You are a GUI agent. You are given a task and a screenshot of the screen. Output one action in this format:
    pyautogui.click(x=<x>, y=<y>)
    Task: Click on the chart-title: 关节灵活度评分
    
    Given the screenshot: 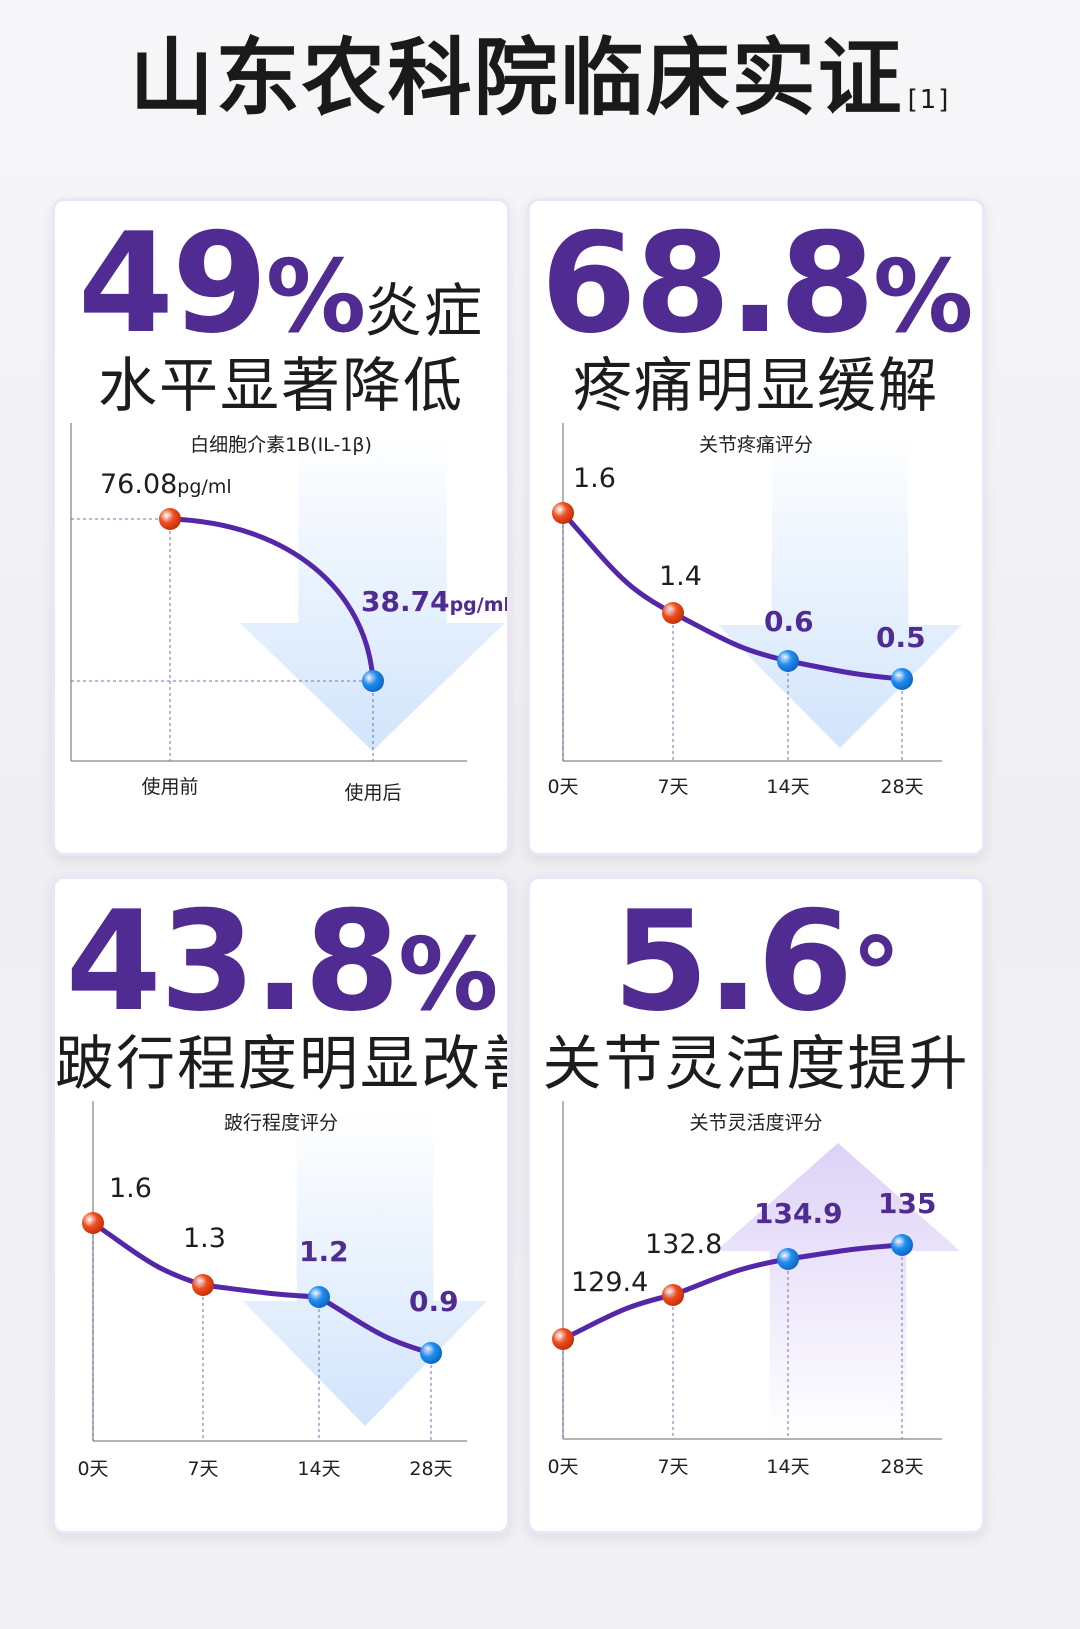 What is the action you would take?
    pyautogui.click(x=755, y=1123)
    